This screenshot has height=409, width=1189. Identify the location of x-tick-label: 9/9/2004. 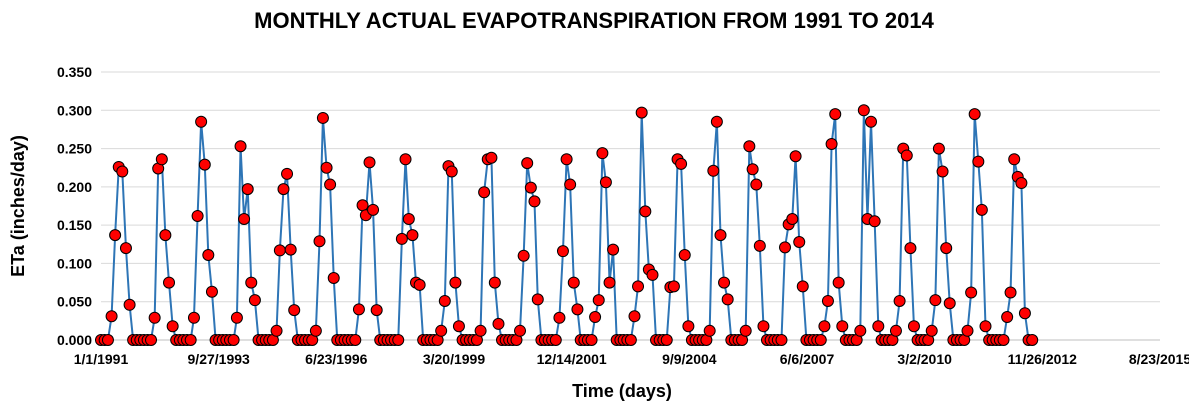
(689, 359).